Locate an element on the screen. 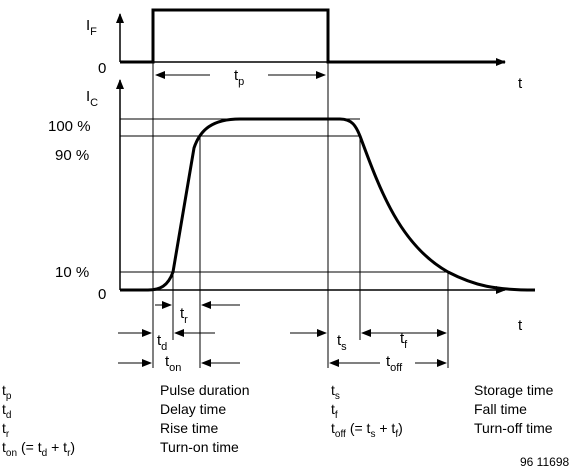 The width and height of the screenshot is (584, 470). tp-label: tp is located at coordinates (239, 77).